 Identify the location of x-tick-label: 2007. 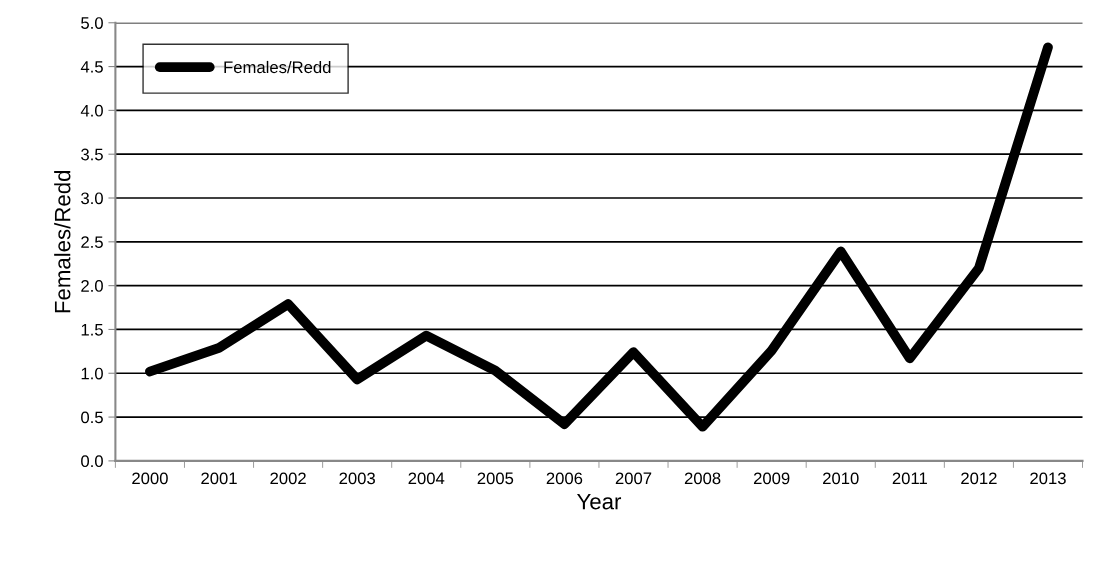
(633, 478).